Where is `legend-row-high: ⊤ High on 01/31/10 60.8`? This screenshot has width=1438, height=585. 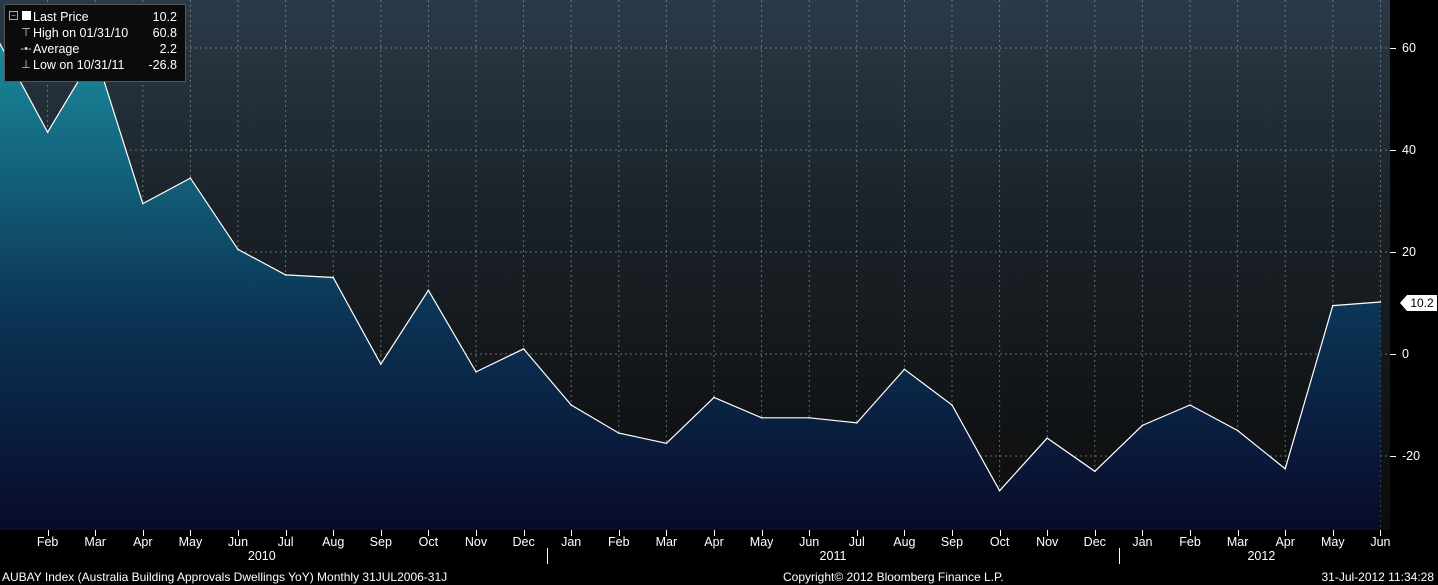 legend-row-high: ⊤ High on 01/31/10 60.8 is located at coordinates (96, 33).